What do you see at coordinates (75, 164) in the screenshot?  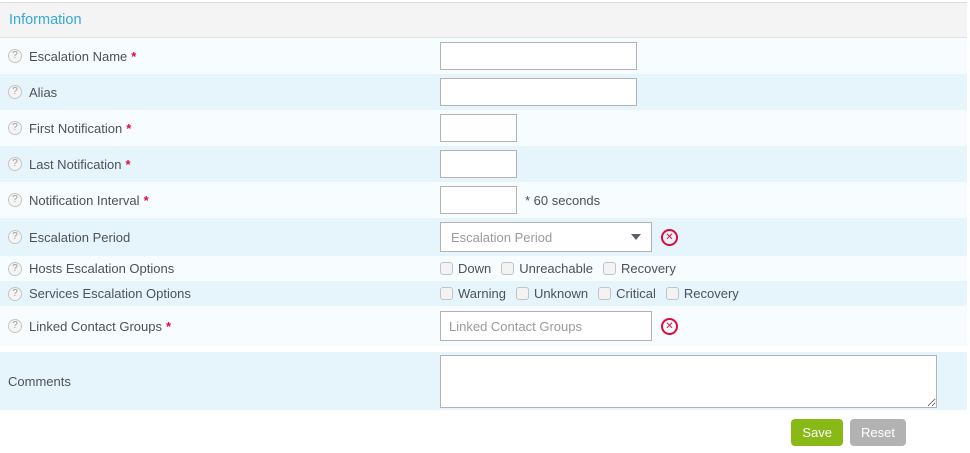 I see `field-label: Last Notification` at bounding box center [75, 164].